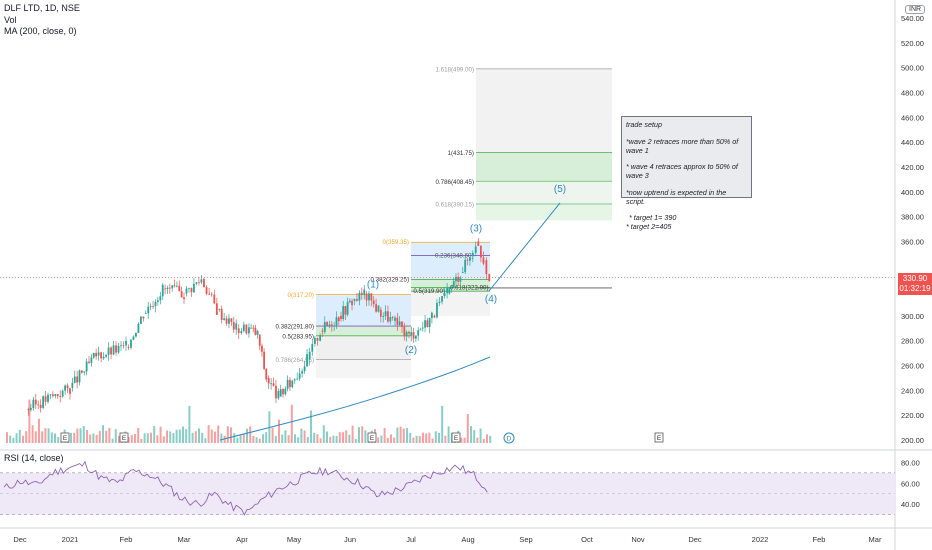  What do you see at coordinates (467, 539) in the screenshot?
I see `x-tick-label: Aug` at bounding box center [467, 539].